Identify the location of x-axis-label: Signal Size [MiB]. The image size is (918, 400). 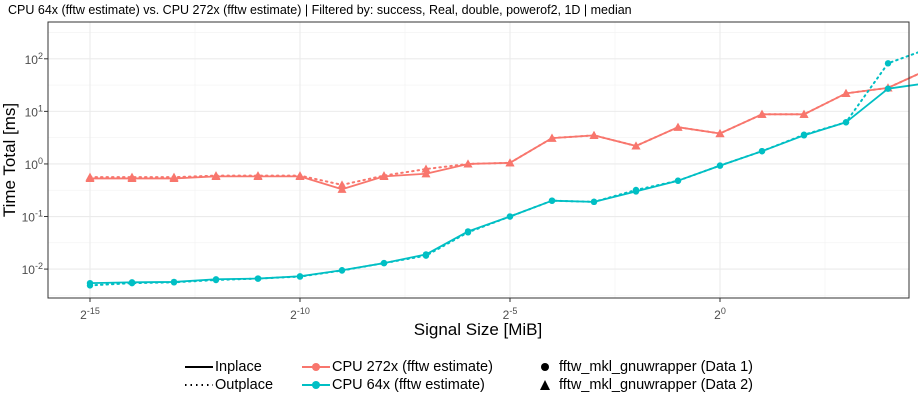
(478, 329).